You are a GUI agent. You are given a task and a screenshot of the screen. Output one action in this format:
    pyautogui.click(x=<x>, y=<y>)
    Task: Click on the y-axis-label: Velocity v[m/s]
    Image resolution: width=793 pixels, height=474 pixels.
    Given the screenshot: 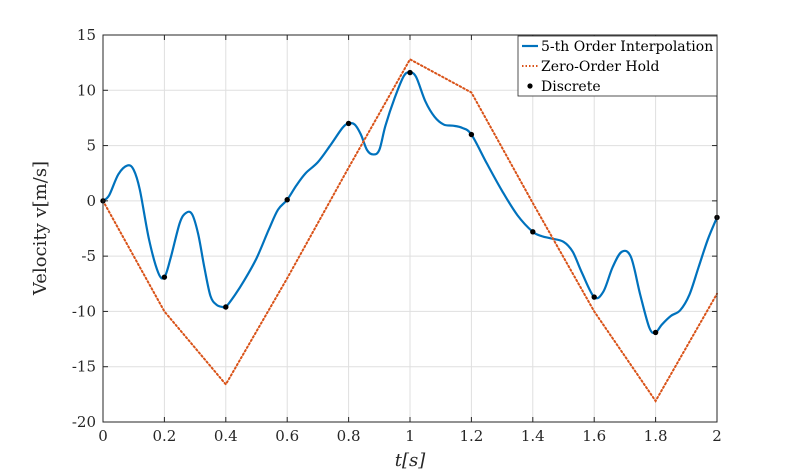 What is the action you would take?
    pyautogui.click(x=40, y=228)
    